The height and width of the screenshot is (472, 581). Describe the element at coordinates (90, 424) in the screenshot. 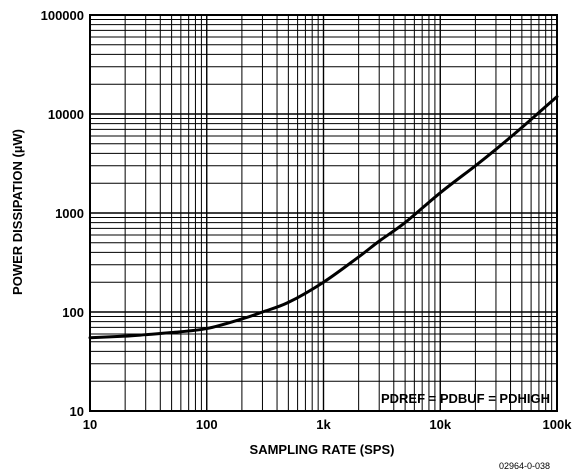

I see `x-tick-label: 10` at that location.